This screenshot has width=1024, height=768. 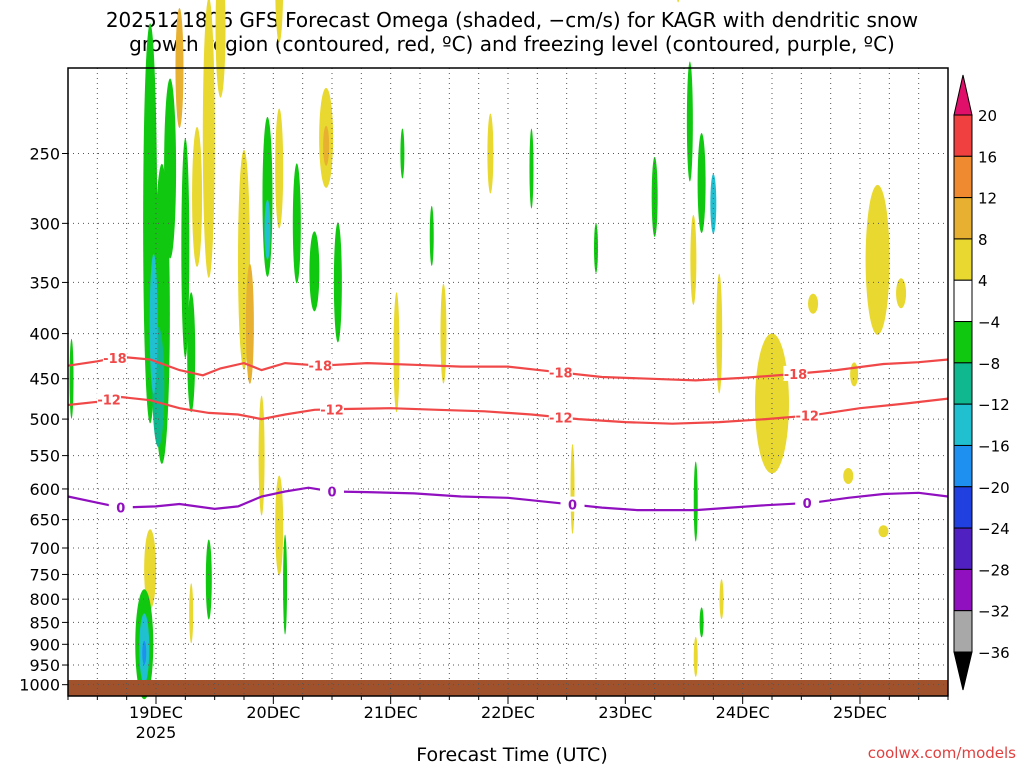 I want to click on y-tick-label: 1000, so click(x=39, y=685).